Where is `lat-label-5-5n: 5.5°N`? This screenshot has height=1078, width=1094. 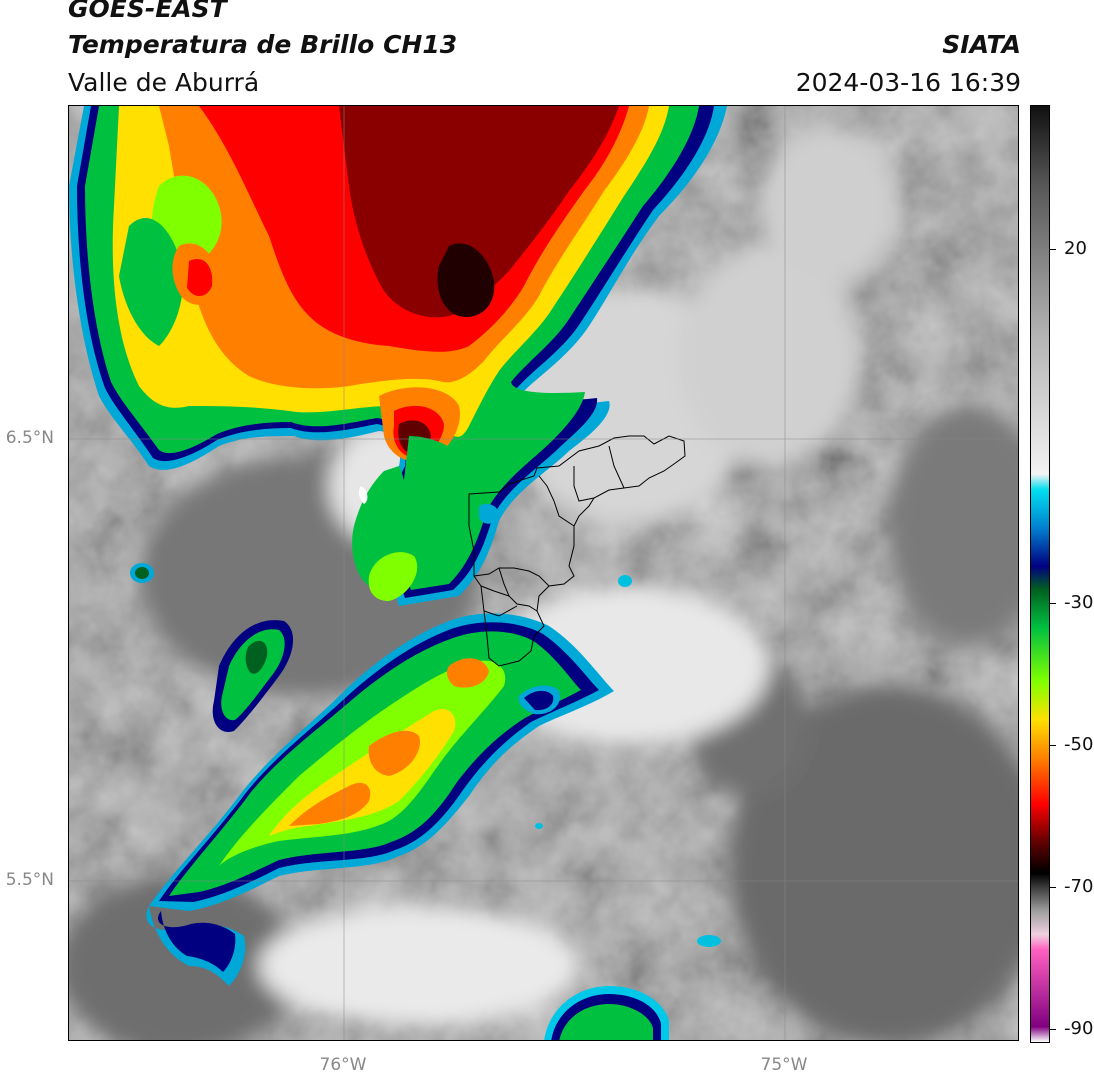
lat-label-5-5n: 5.5°N is located at coordinates (29, 880).